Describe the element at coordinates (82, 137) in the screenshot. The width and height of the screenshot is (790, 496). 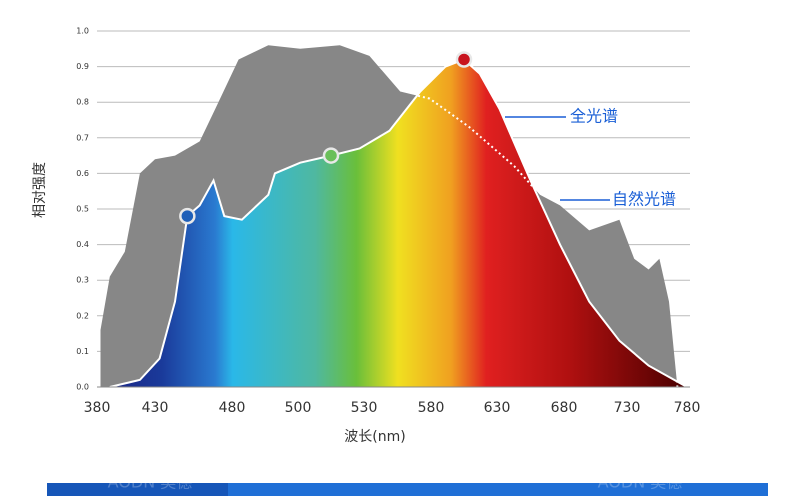
I see `y-tick-label: 0.7` at that location.